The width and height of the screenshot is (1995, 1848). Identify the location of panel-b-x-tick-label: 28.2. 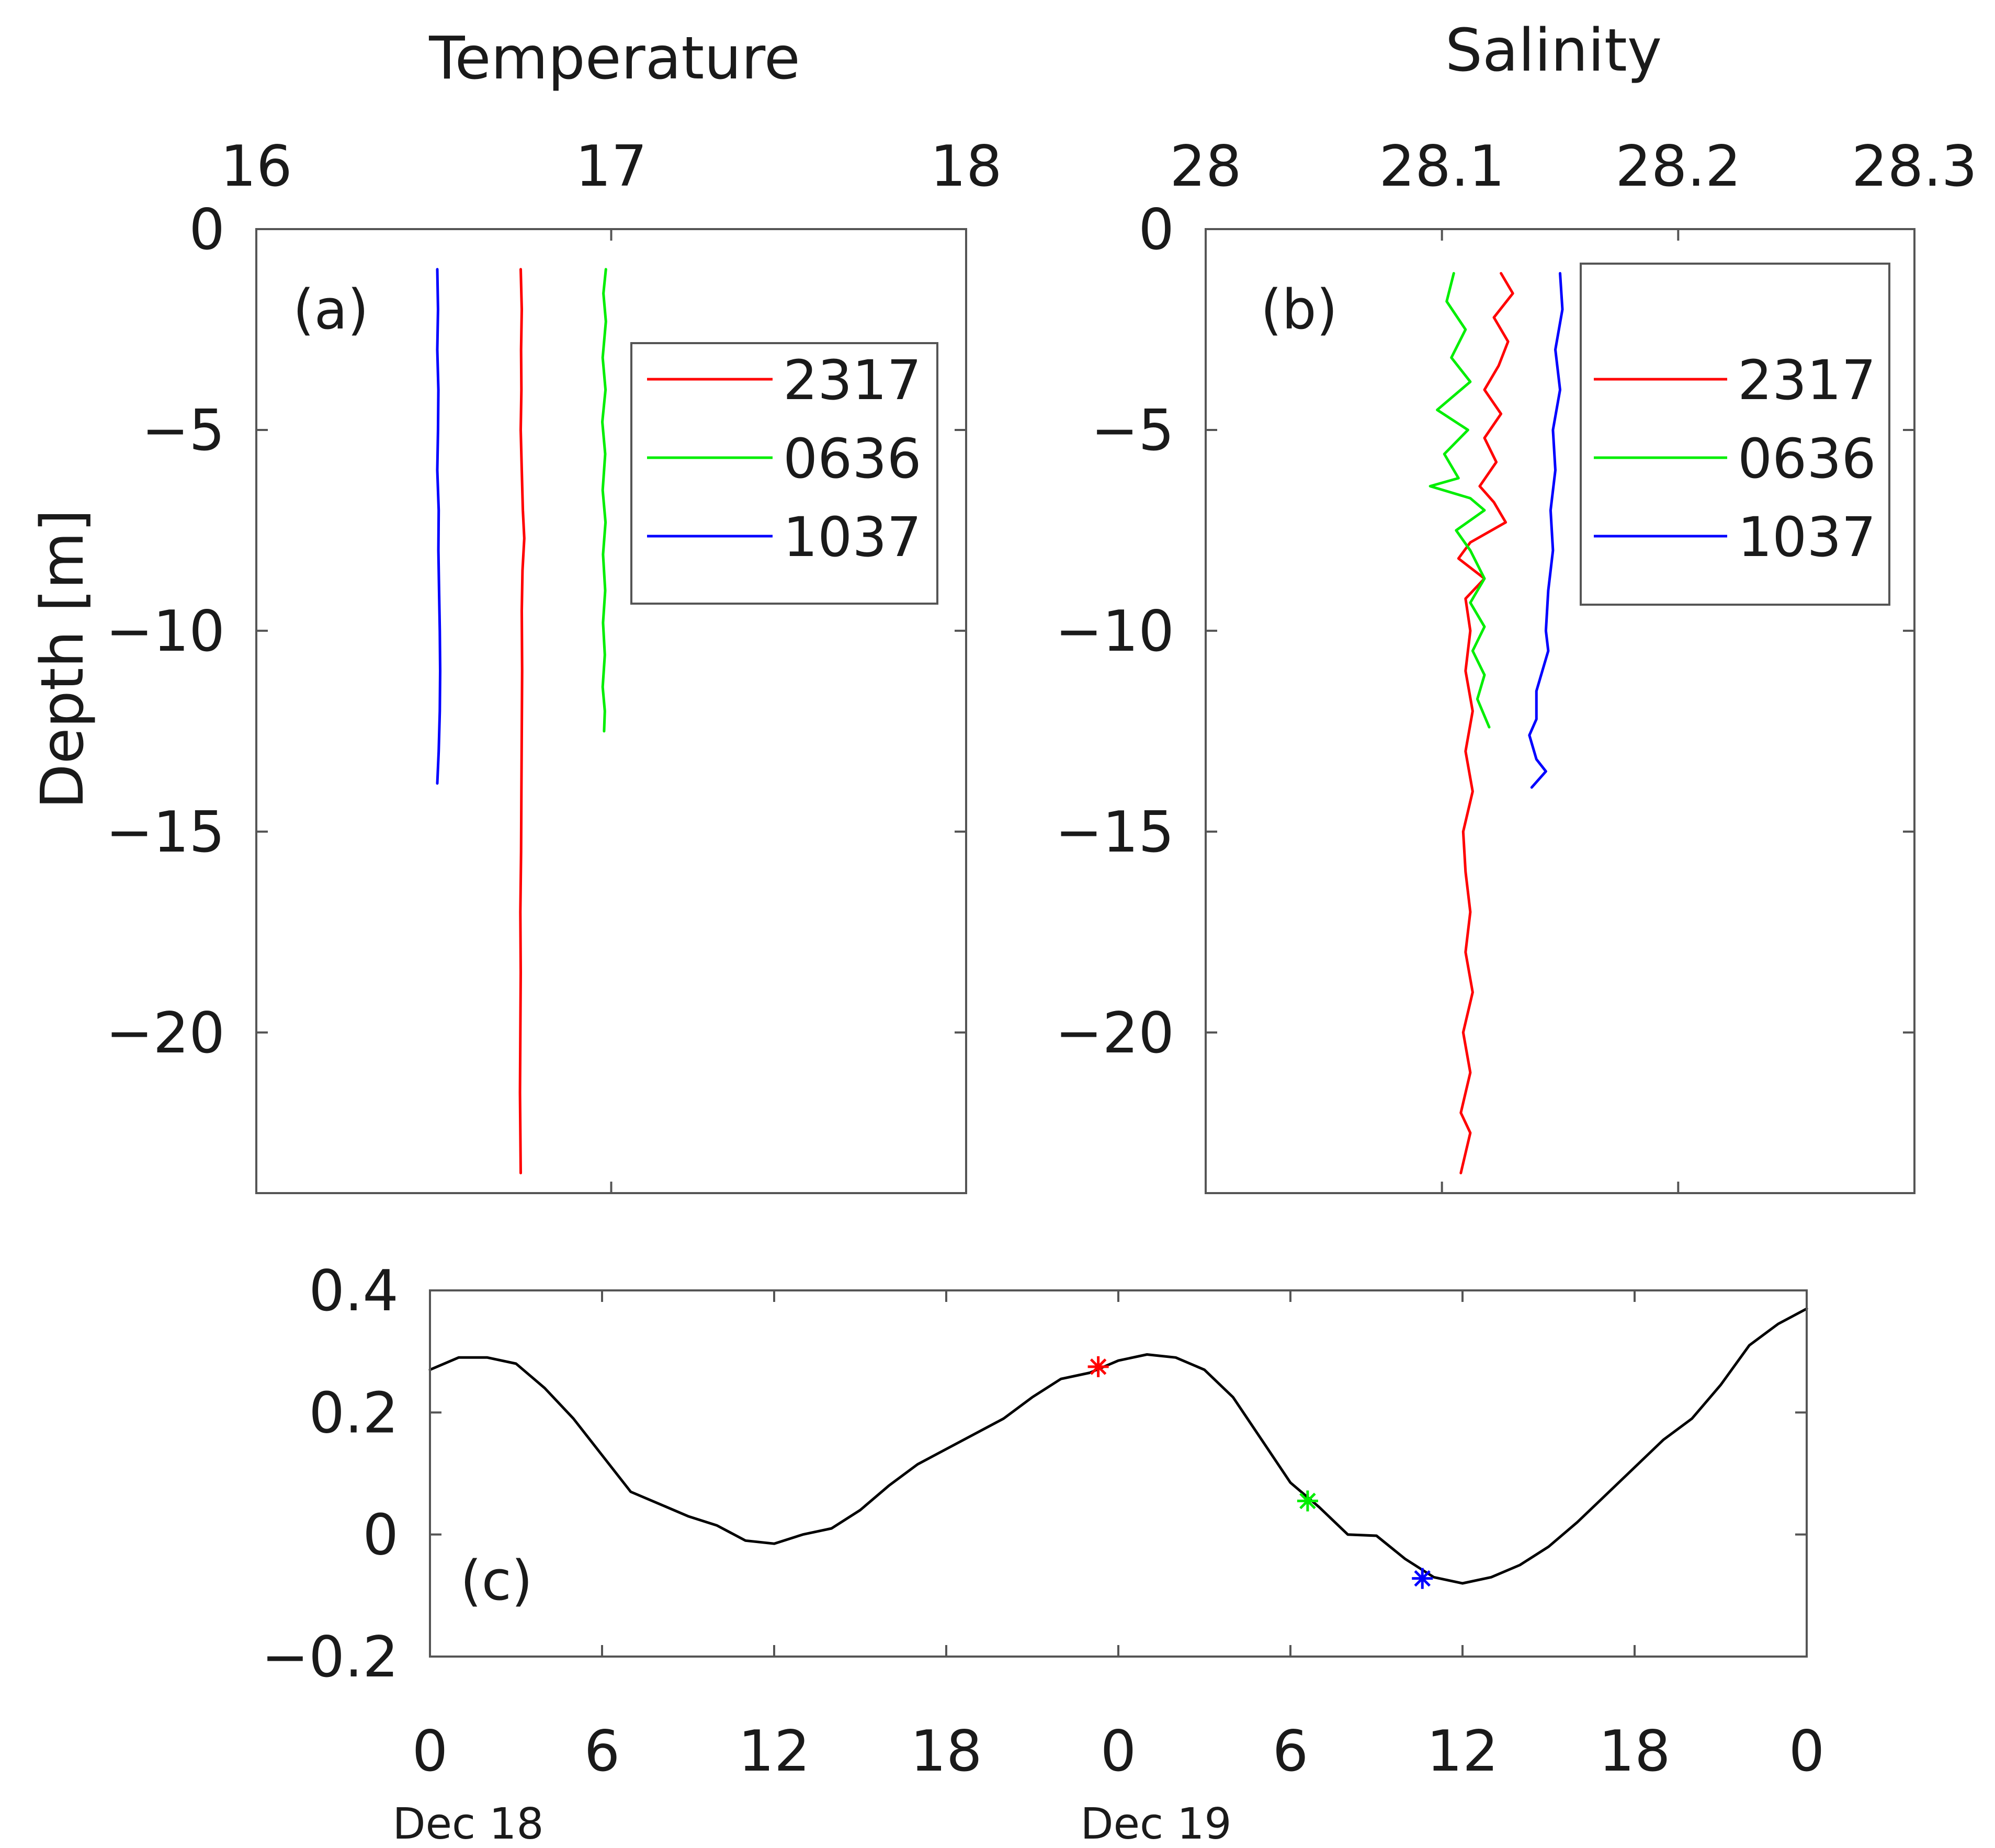
(1678, 166).